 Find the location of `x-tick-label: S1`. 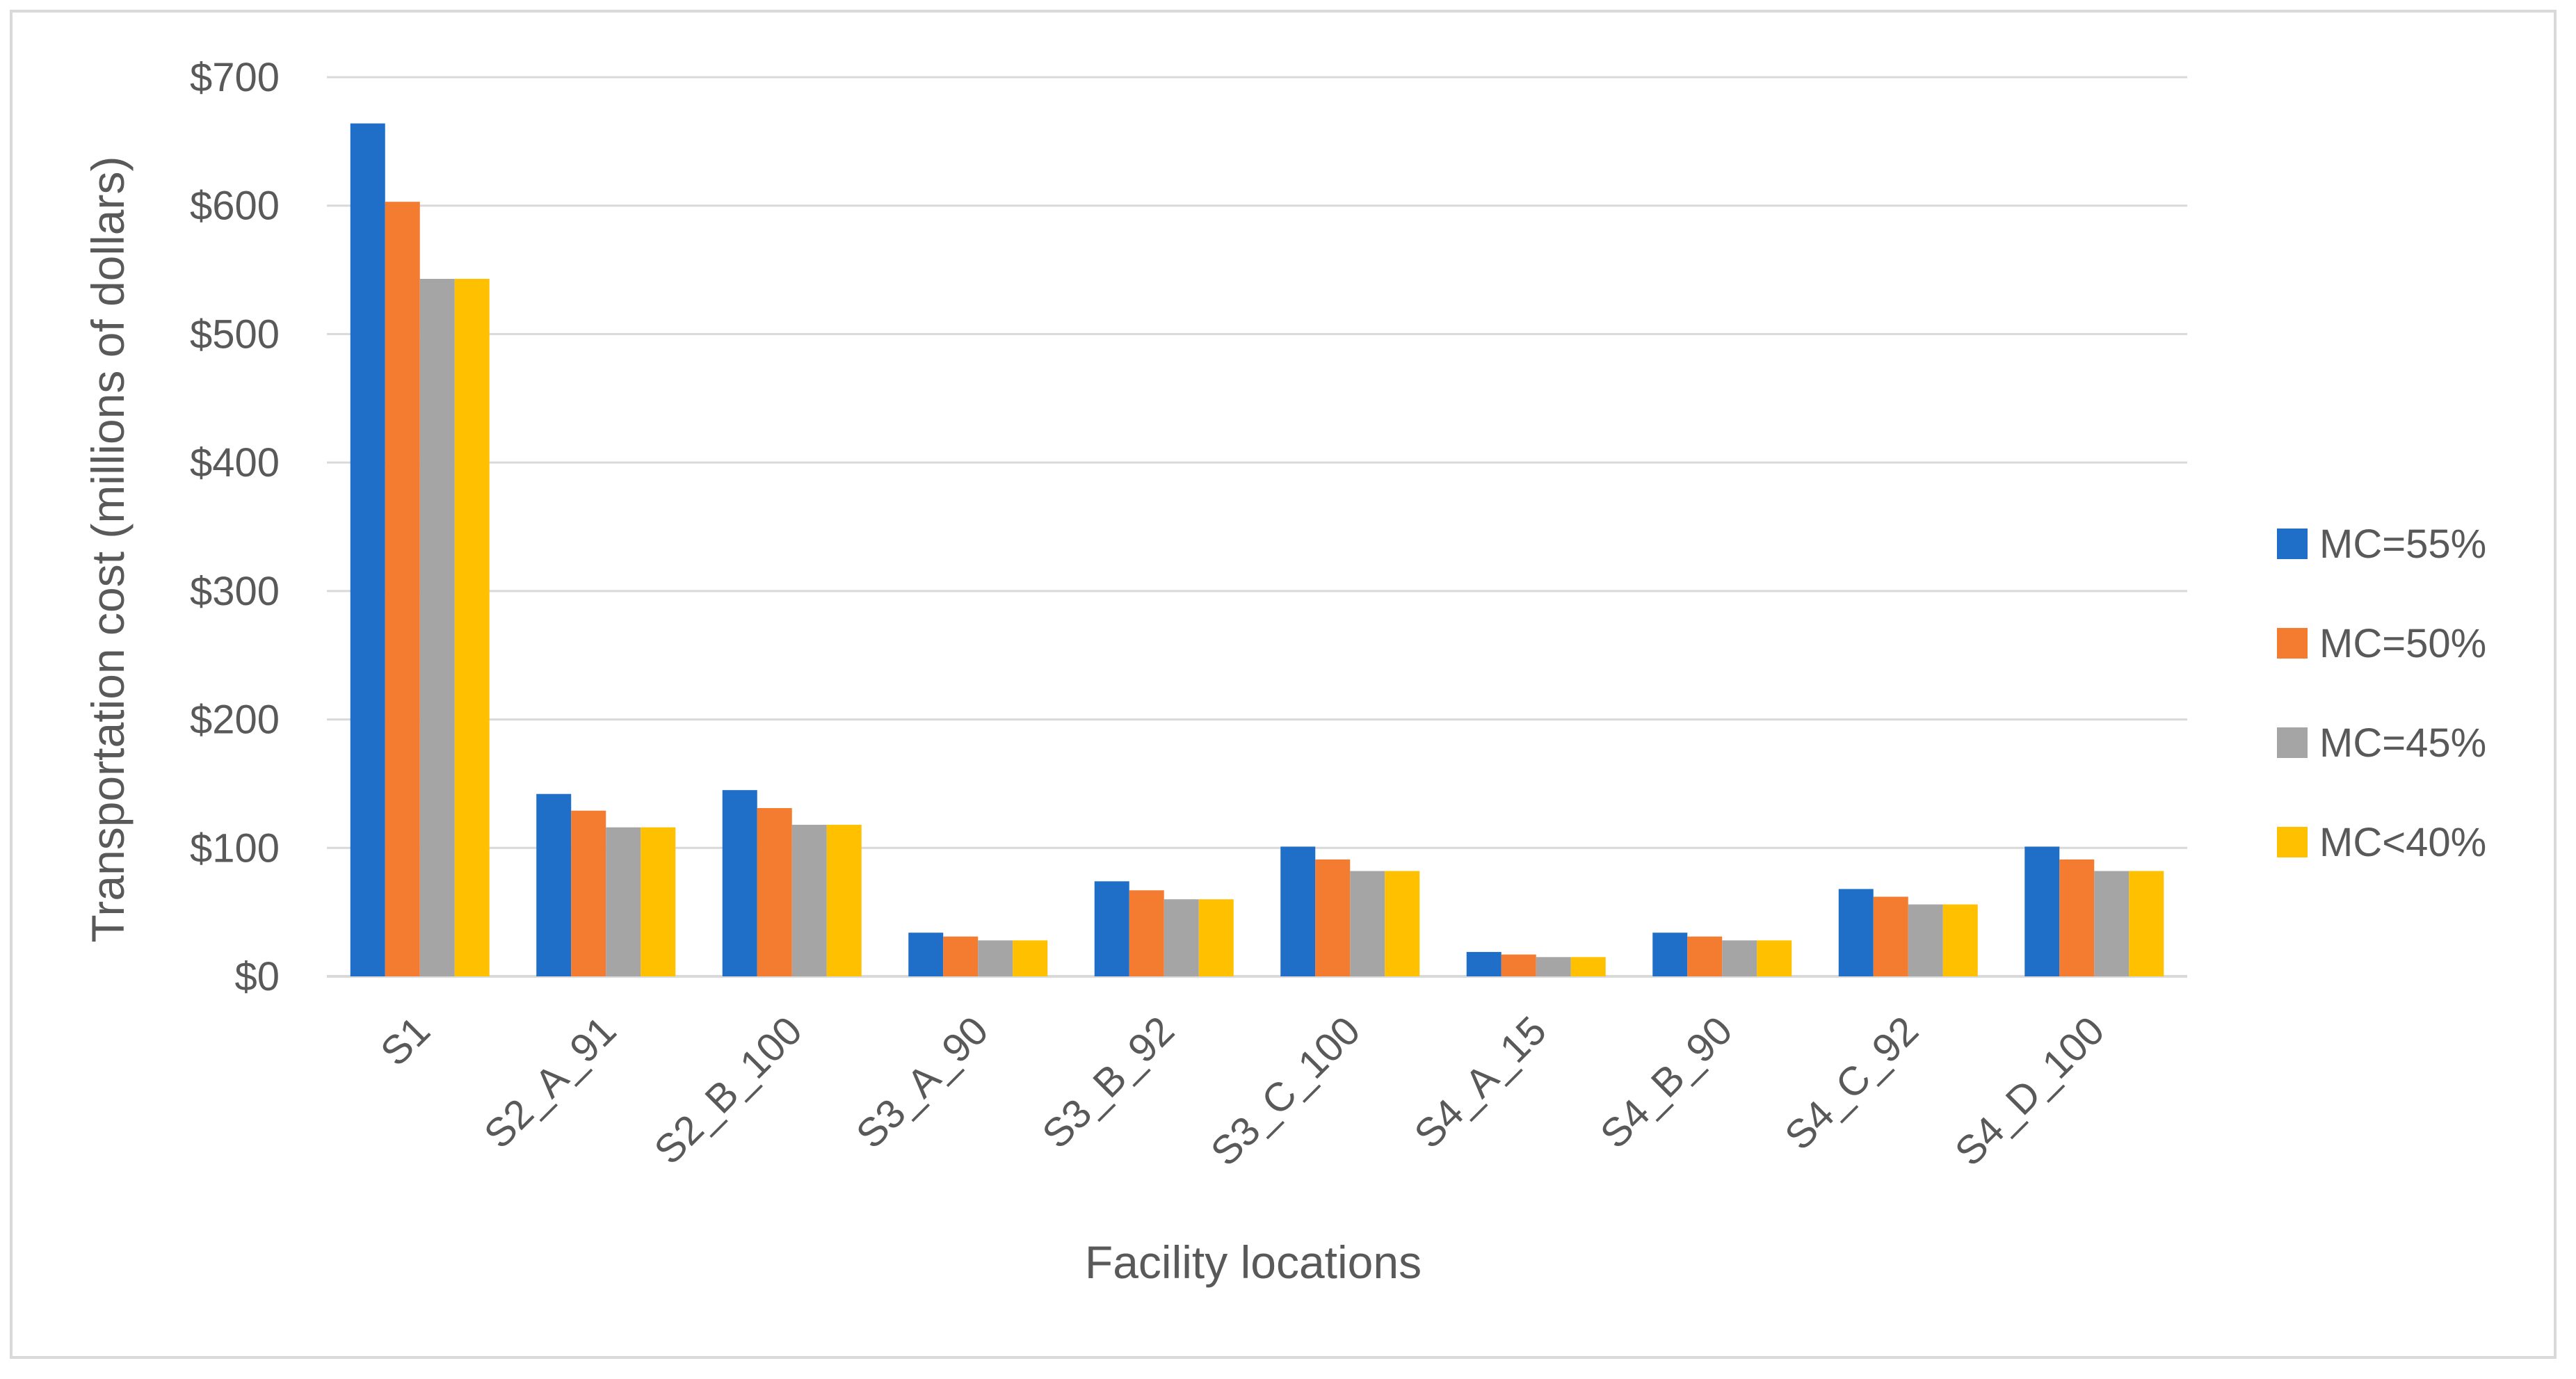

x-tick-label: S1 is located at coordinates (406, 1041).